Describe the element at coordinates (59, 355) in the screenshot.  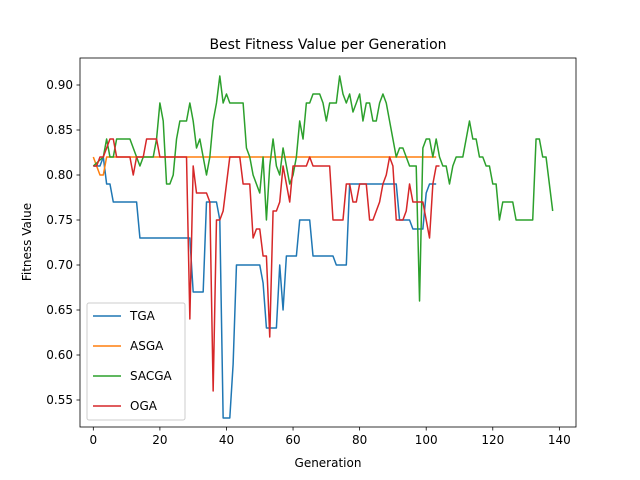
I see `y-tick-label: 0.60` at that location.